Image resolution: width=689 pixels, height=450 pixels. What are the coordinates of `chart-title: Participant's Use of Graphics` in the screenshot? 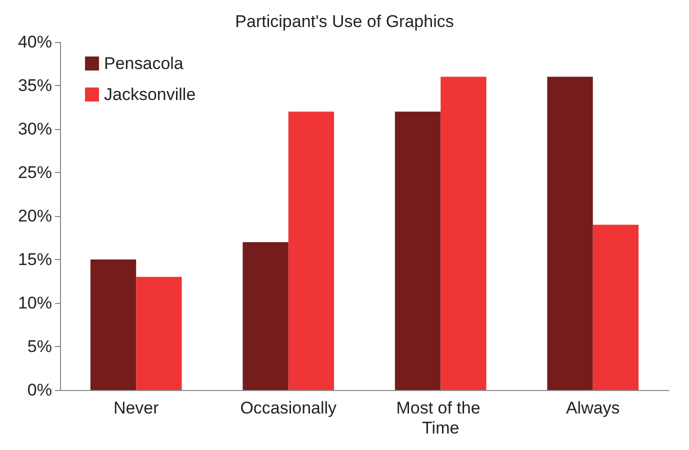 It's located at (344, 21).